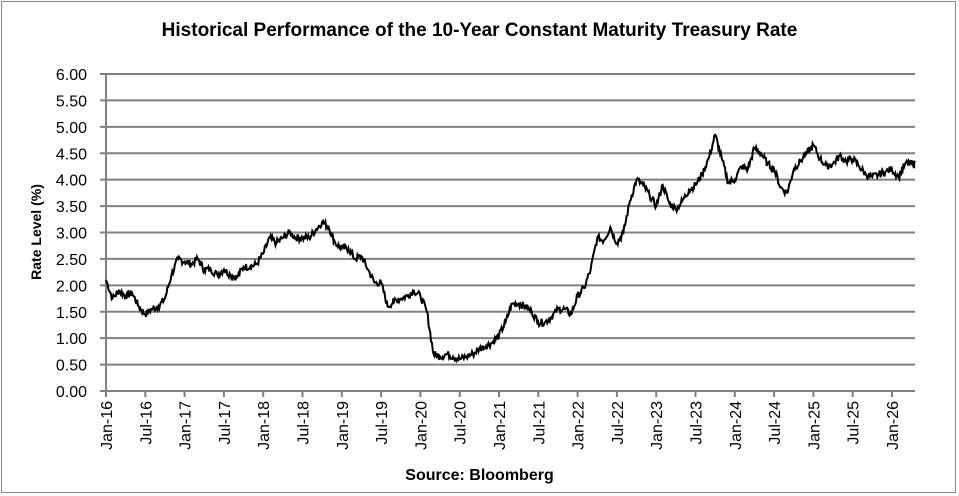 This screenshot has height=496, width=959. I want to click on x-tick-label: Jan-24, so click(736, 425).